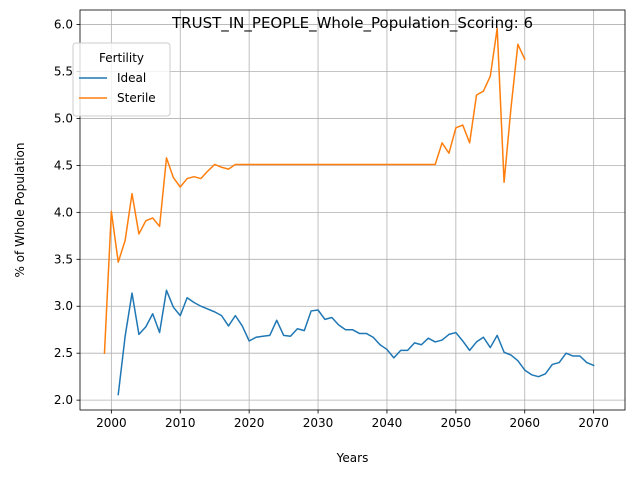 The height and width of the screenshot is (484, 640). I want to click on x-axis-label: Years, so click(352, 458).